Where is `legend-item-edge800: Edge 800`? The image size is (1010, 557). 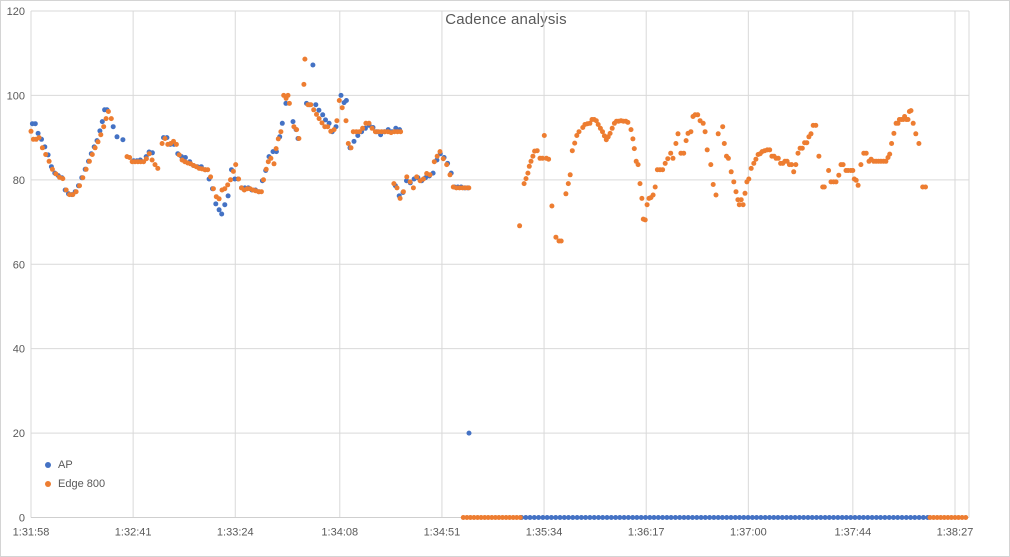 legend-item-edge800: Edge 800 is located at coordinates (75, 484).